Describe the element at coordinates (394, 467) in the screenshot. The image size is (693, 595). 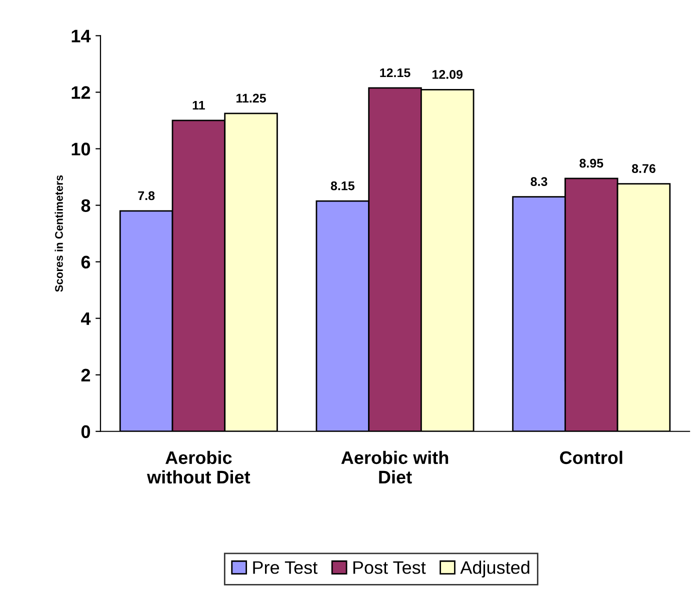
I see `x-tick-label: Aerobic with Diet` at that location.